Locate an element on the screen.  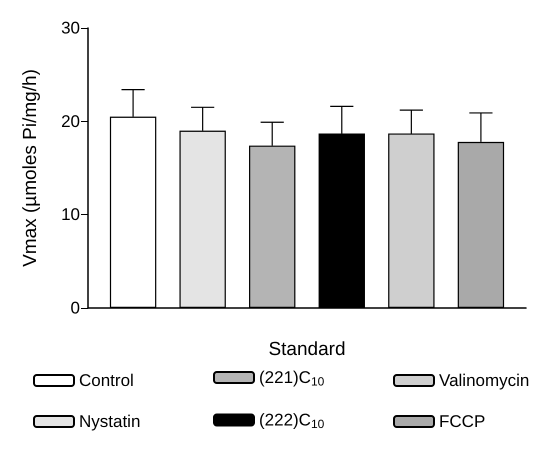
y-tick-label: 10 is located at coordinates (70, 214).